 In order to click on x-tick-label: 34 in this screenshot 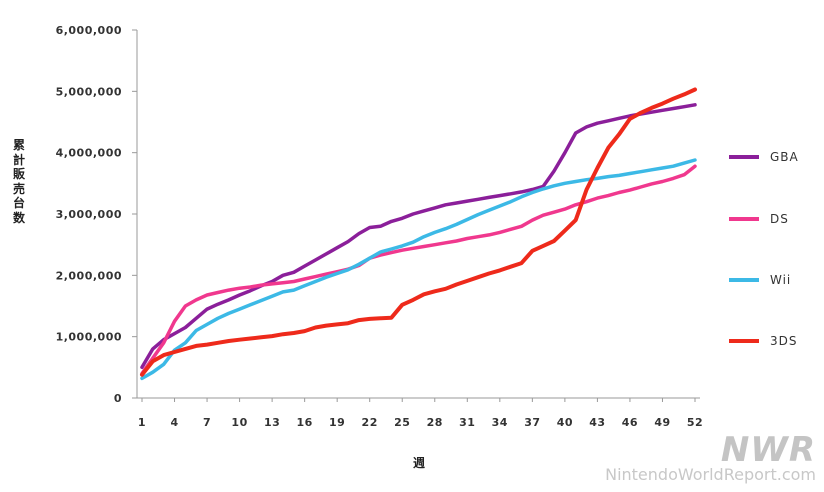, I will do `click(500, 422)`.